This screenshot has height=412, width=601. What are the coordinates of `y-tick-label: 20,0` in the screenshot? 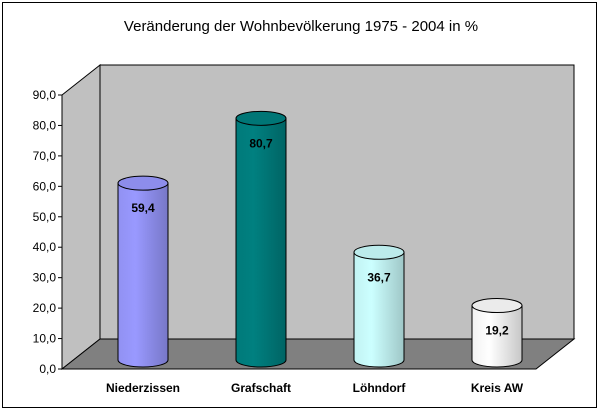 It's located at (45, 308).